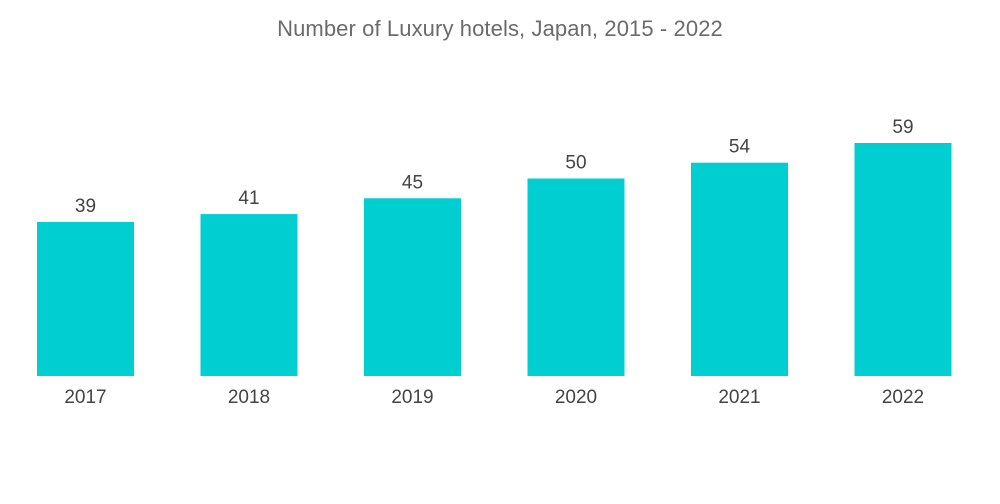  I want to click on bar-2017, so click(85, 299).